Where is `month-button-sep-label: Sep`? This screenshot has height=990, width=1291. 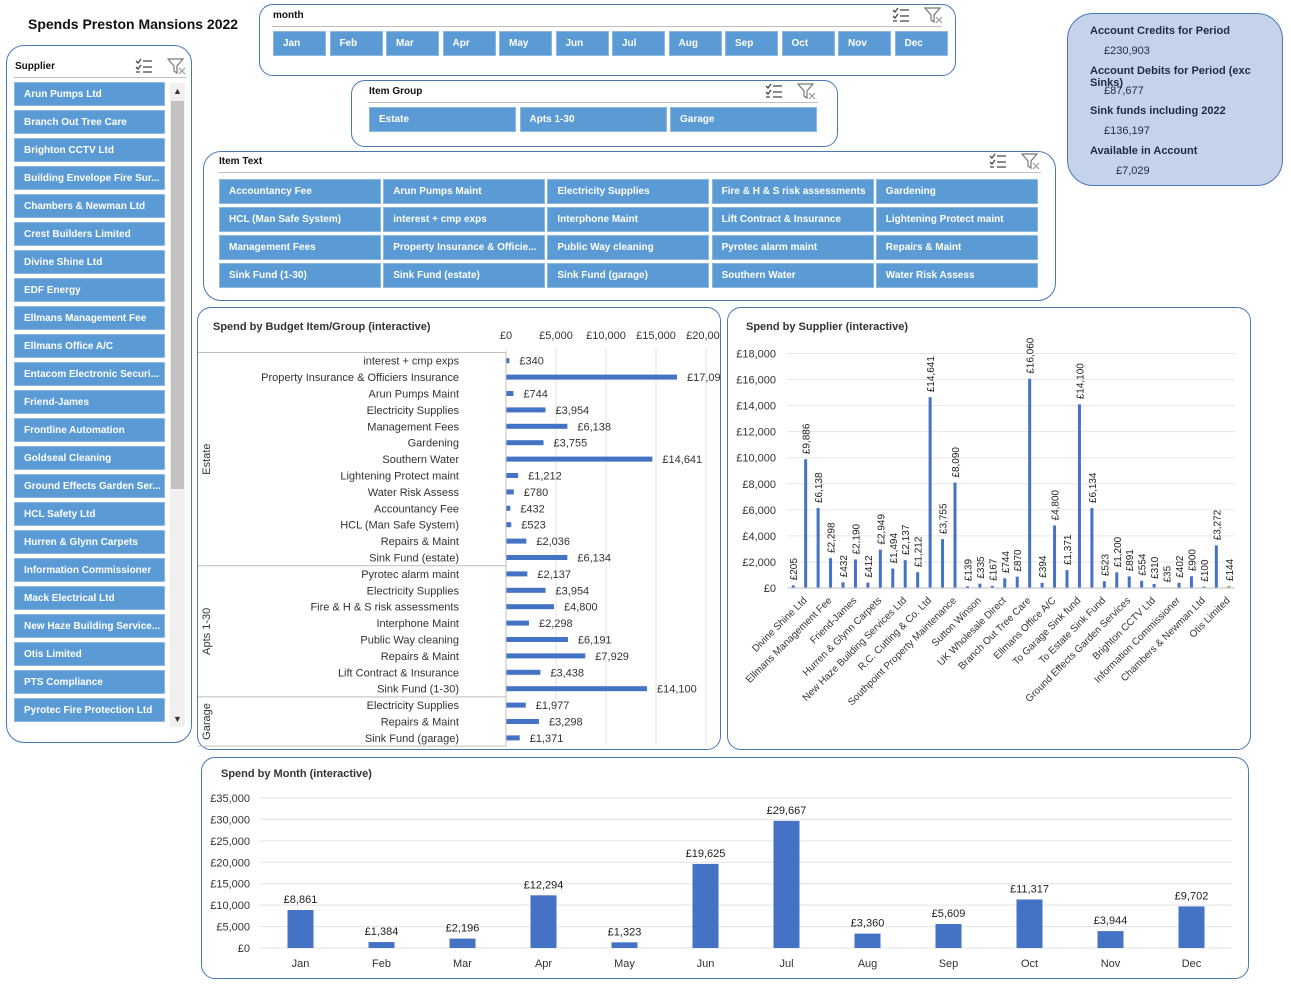
month-button-sep-label: Sep is located at coordinates (744, 43).